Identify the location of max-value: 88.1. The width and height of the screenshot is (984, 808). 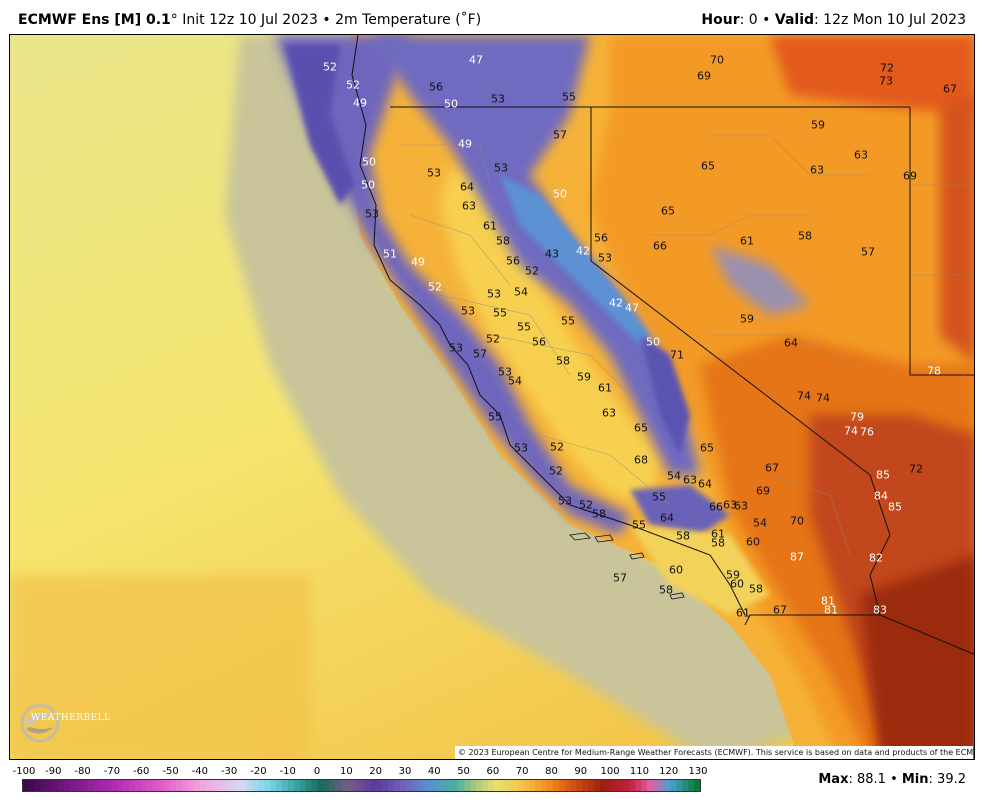
(871, 779).